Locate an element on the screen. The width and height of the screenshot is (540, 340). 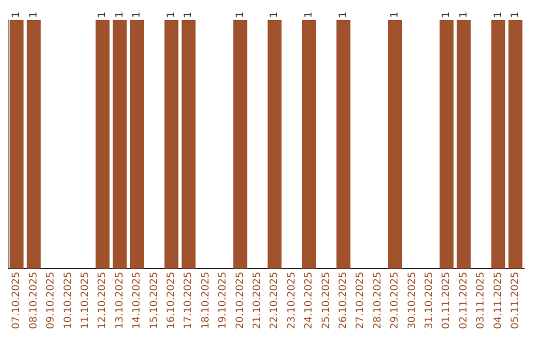
x-tick-label: 31.10.2025 is located at coordinates (429, 301).